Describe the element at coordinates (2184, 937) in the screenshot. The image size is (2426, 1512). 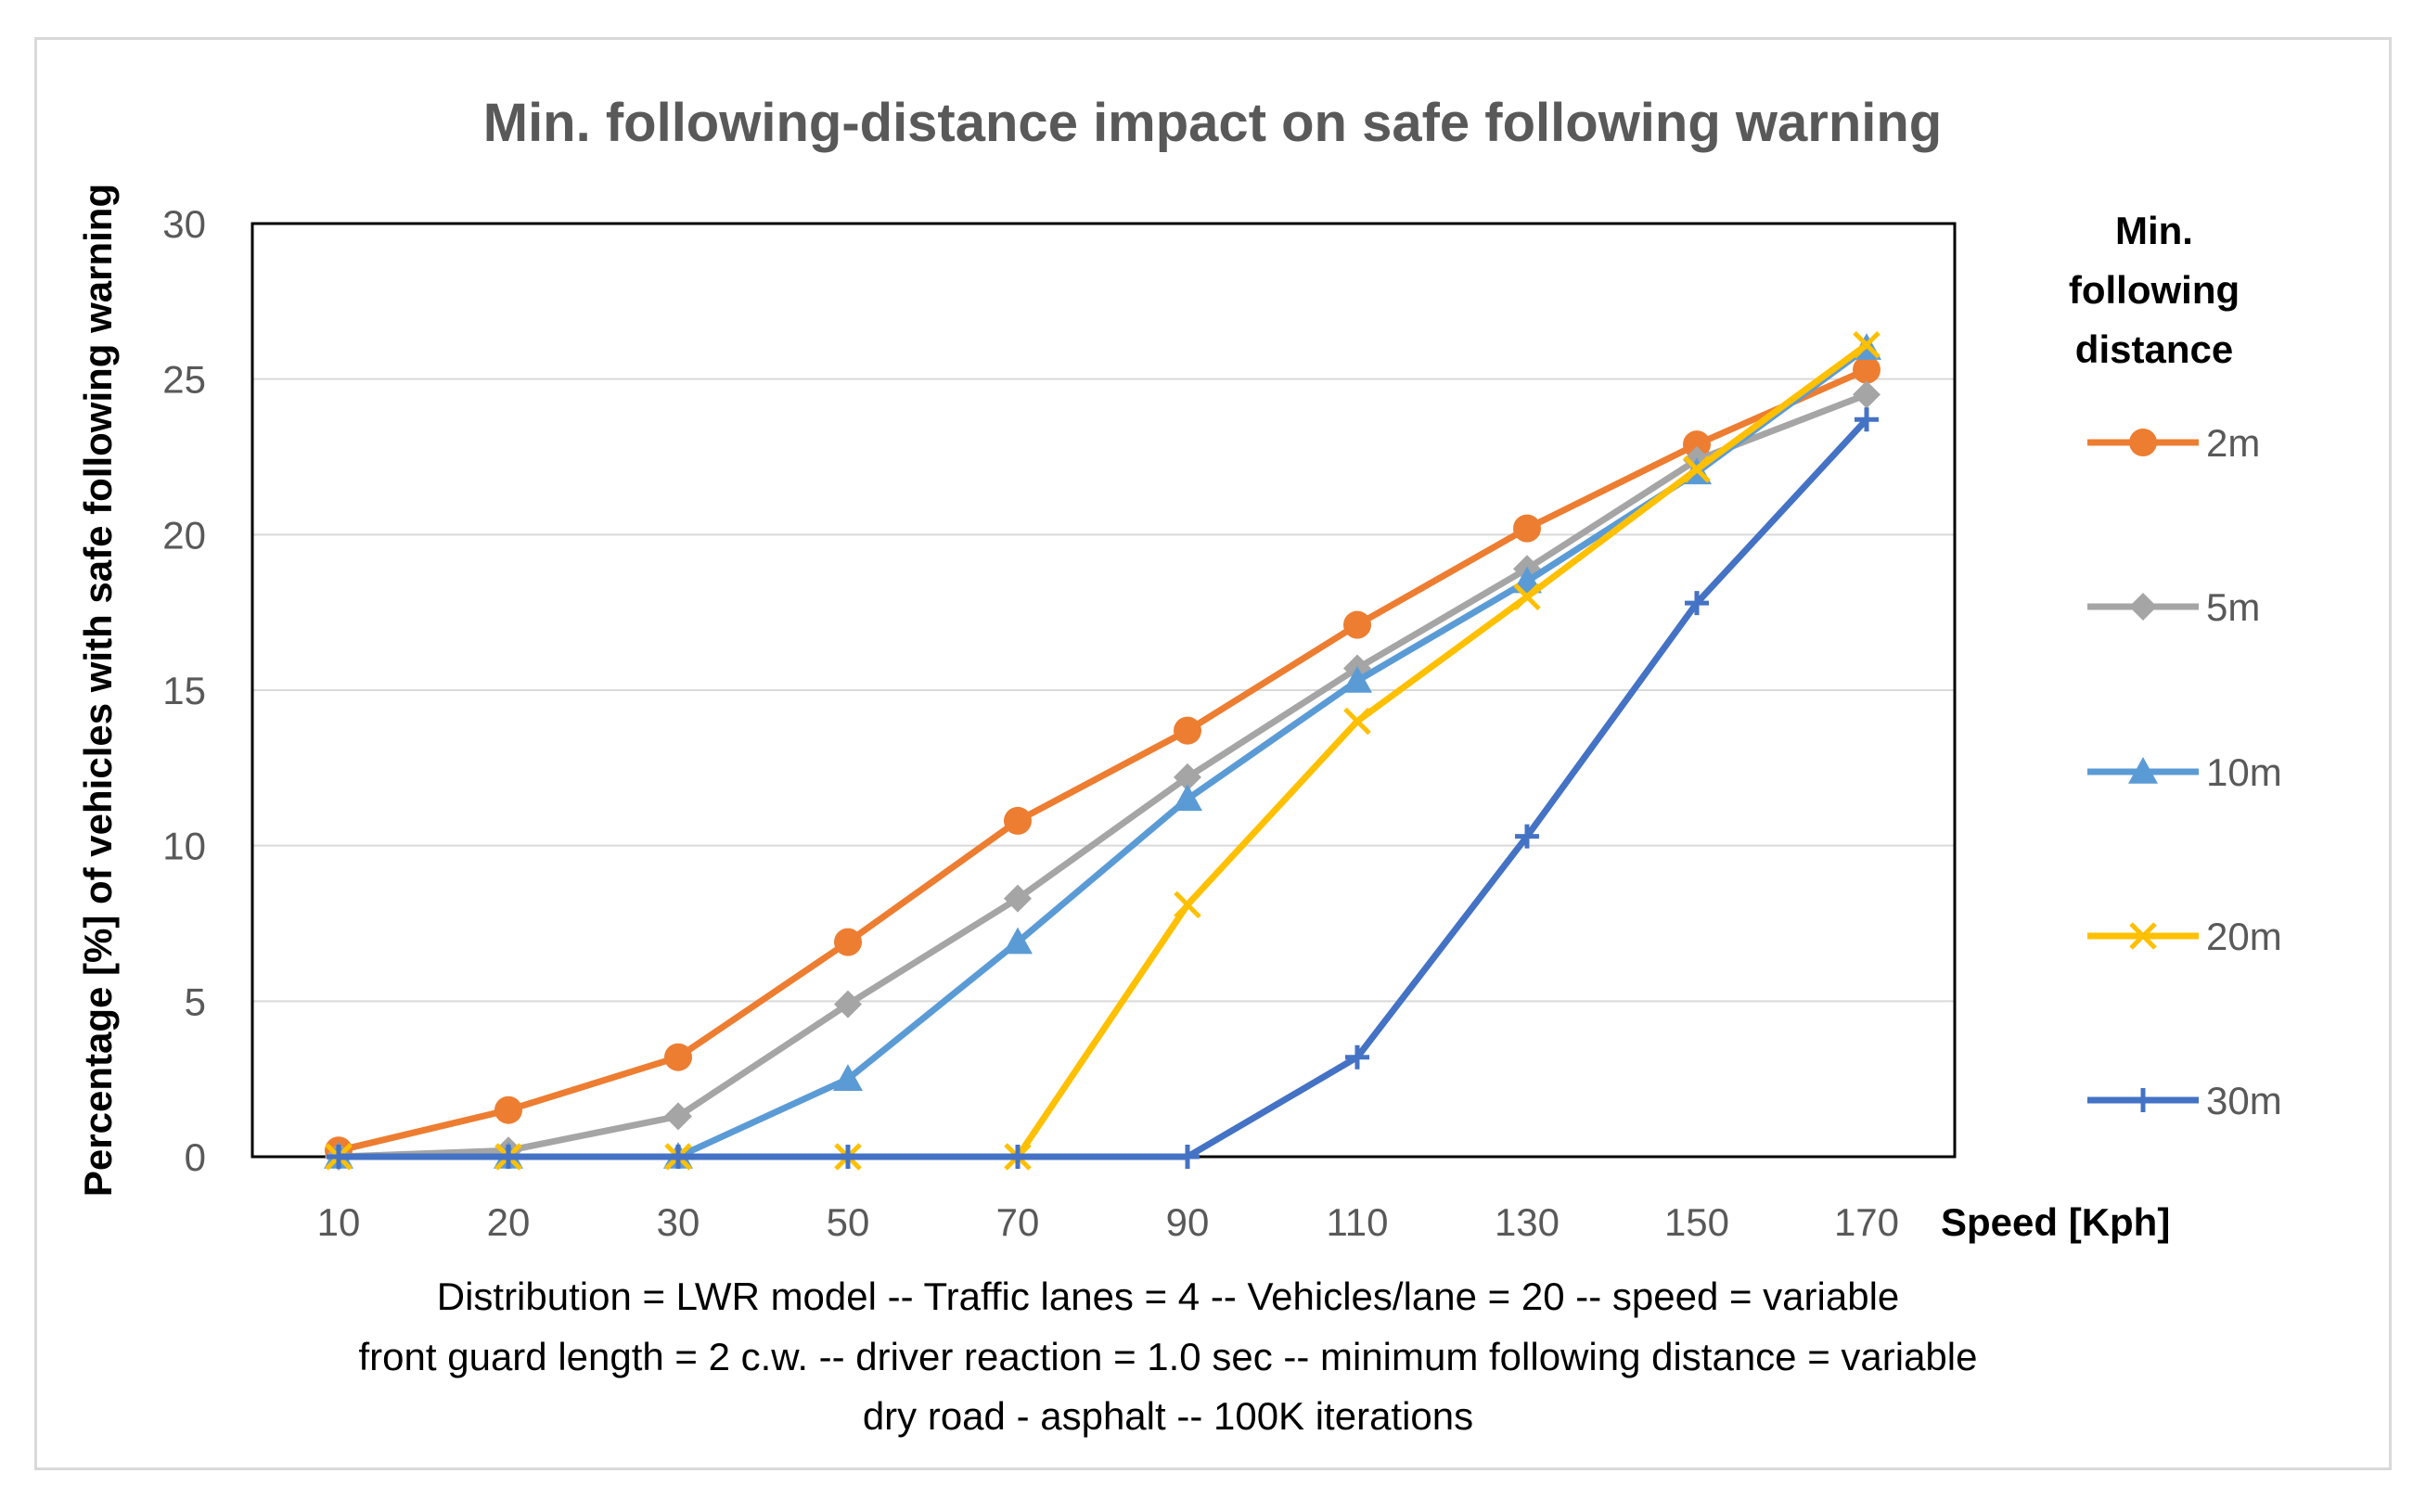
I see `legend-item-20m: 20m` at that location.